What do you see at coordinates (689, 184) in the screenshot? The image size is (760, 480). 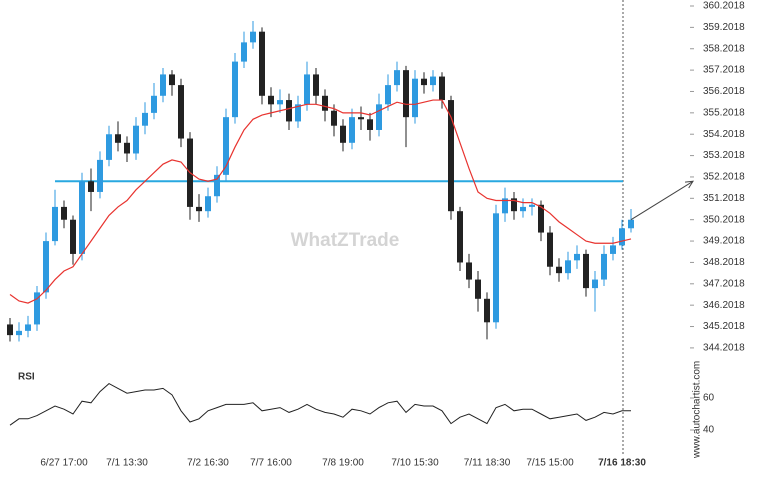 I see `forecast-arrow-head` at bounding box center [689, 184].